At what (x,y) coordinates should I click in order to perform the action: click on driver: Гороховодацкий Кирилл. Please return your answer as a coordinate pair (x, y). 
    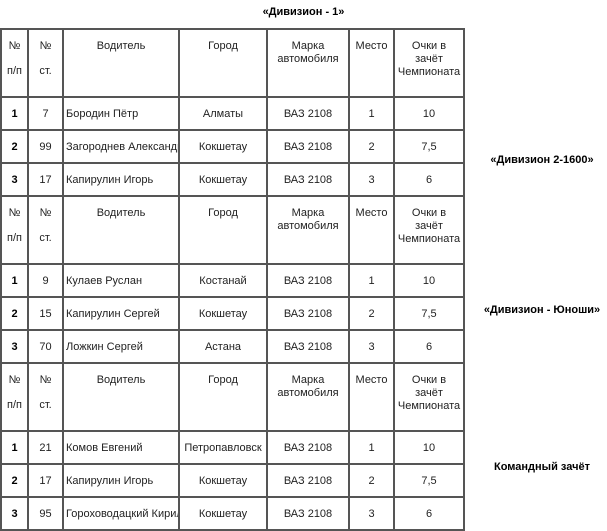
    Looking at the image, I should click on (121, 513).